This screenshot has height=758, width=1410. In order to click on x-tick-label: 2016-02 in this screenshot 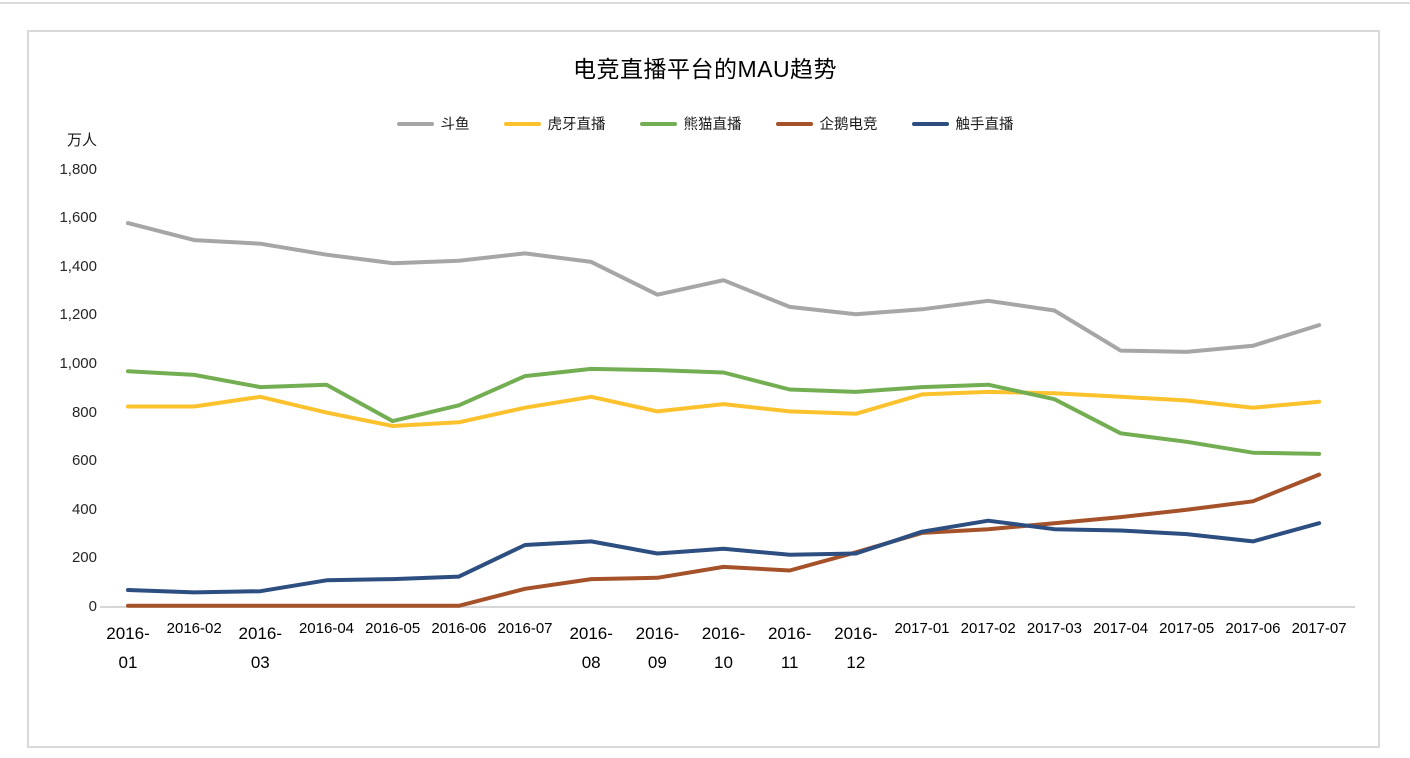, I will do `click(194, 628)`.